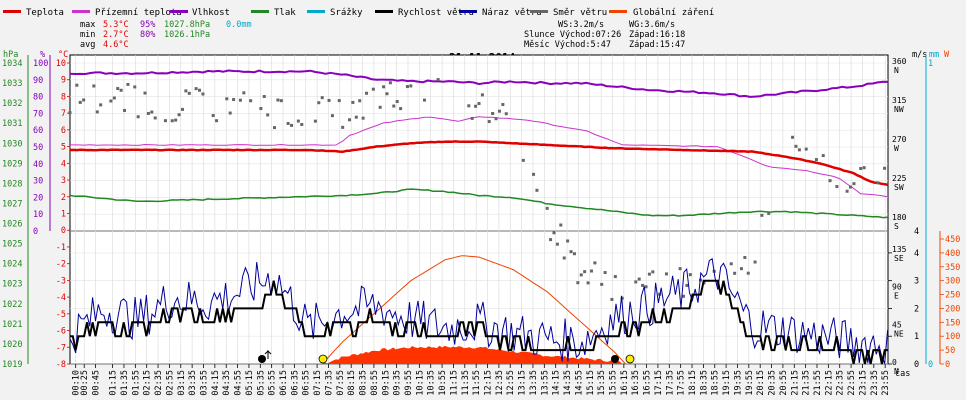 The image size is (966, 400). I want to click on x-tick-label: 13:35, so click(534, 383).